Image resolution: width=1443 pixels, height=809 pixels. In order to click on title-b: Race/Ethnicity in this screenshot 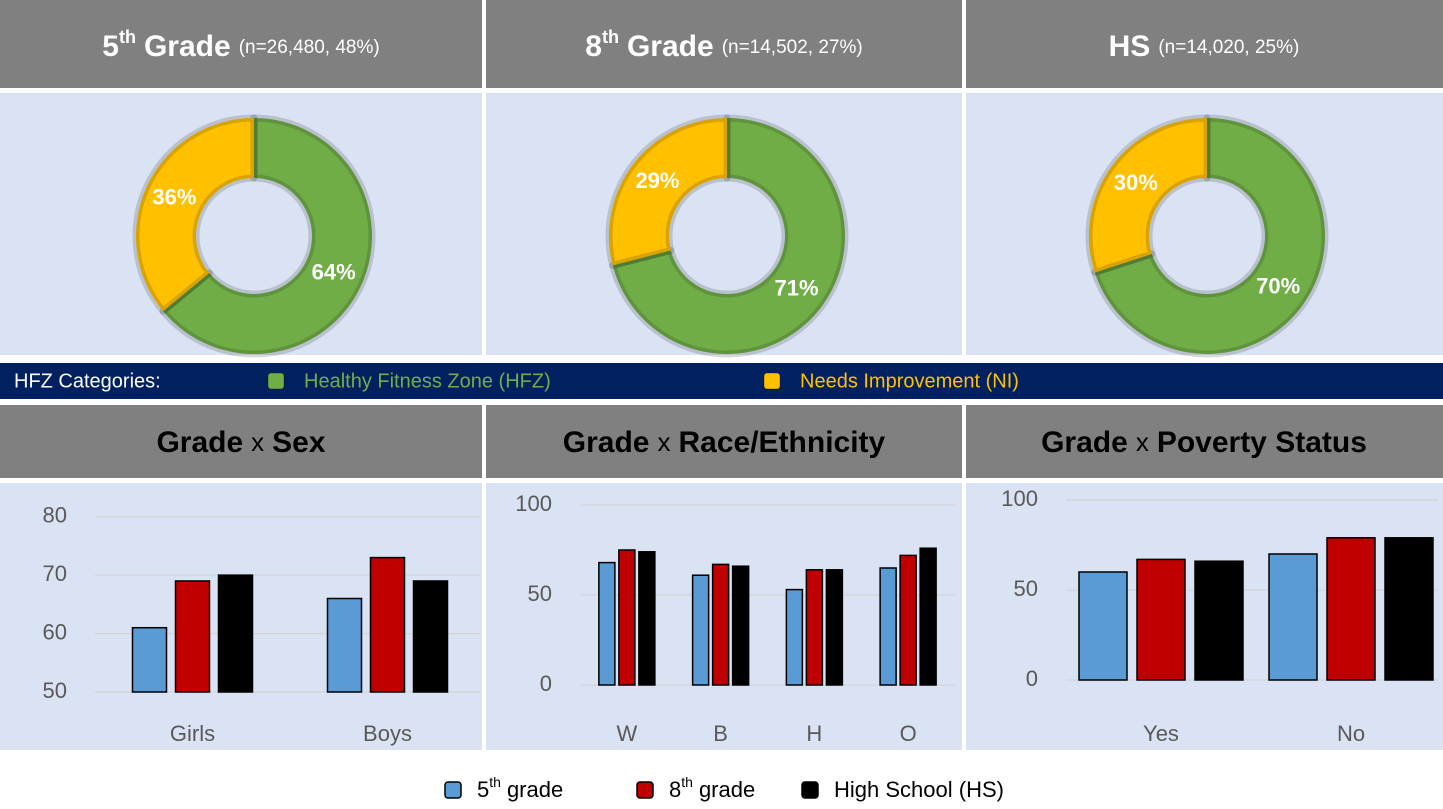, I will do `click(781, 442)`.